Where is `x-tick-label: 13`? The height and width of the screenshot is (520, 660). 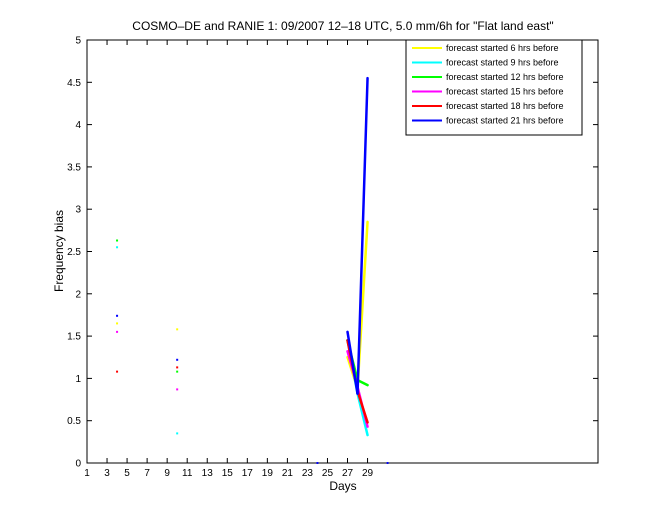 x-tick-label: 13 is located at coordinates (208, 473).